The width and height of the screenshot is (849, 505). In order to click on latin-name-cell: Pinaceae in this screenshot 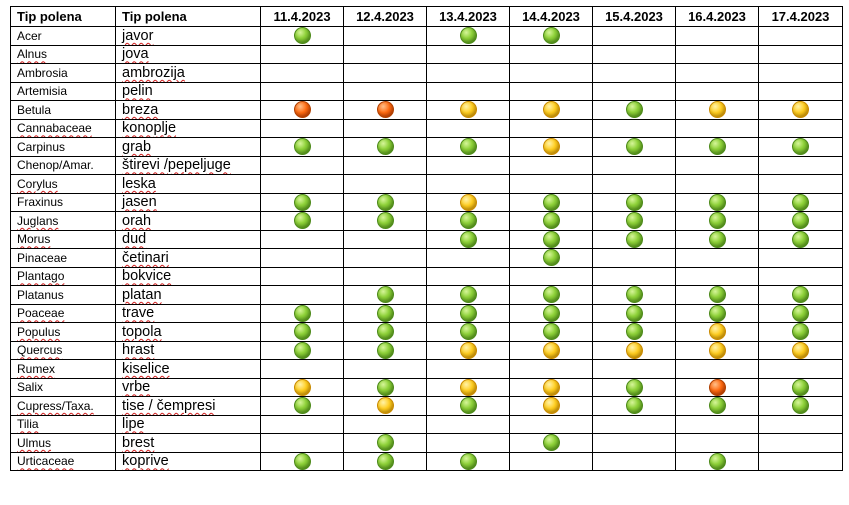, I will do `click(63, 258)`.